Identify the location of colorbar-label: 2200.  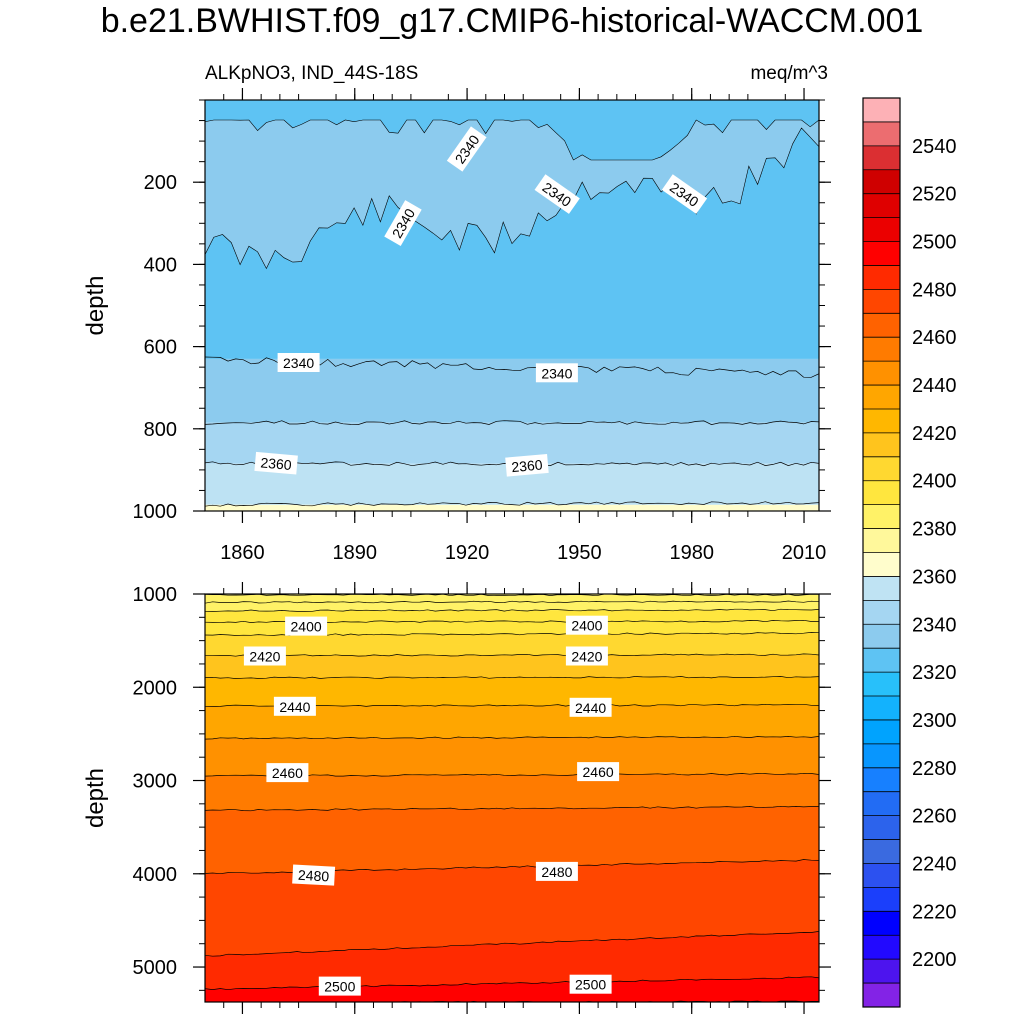
(934, 960).